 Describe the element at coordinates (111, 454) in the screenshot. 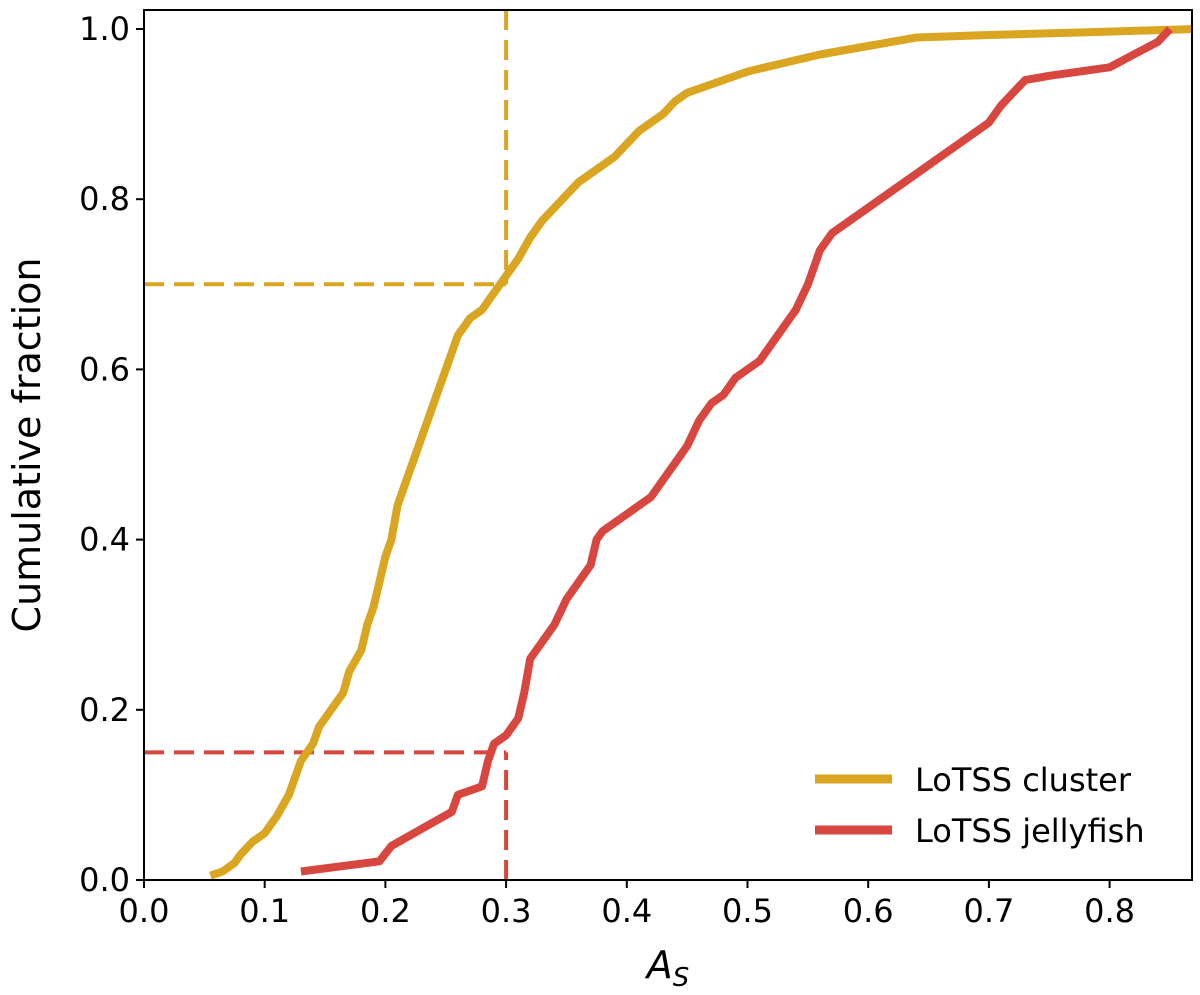

I see `y-axis-ticks: 0.0 0.2 0.4 0.6 0.8 1.0` at that location.